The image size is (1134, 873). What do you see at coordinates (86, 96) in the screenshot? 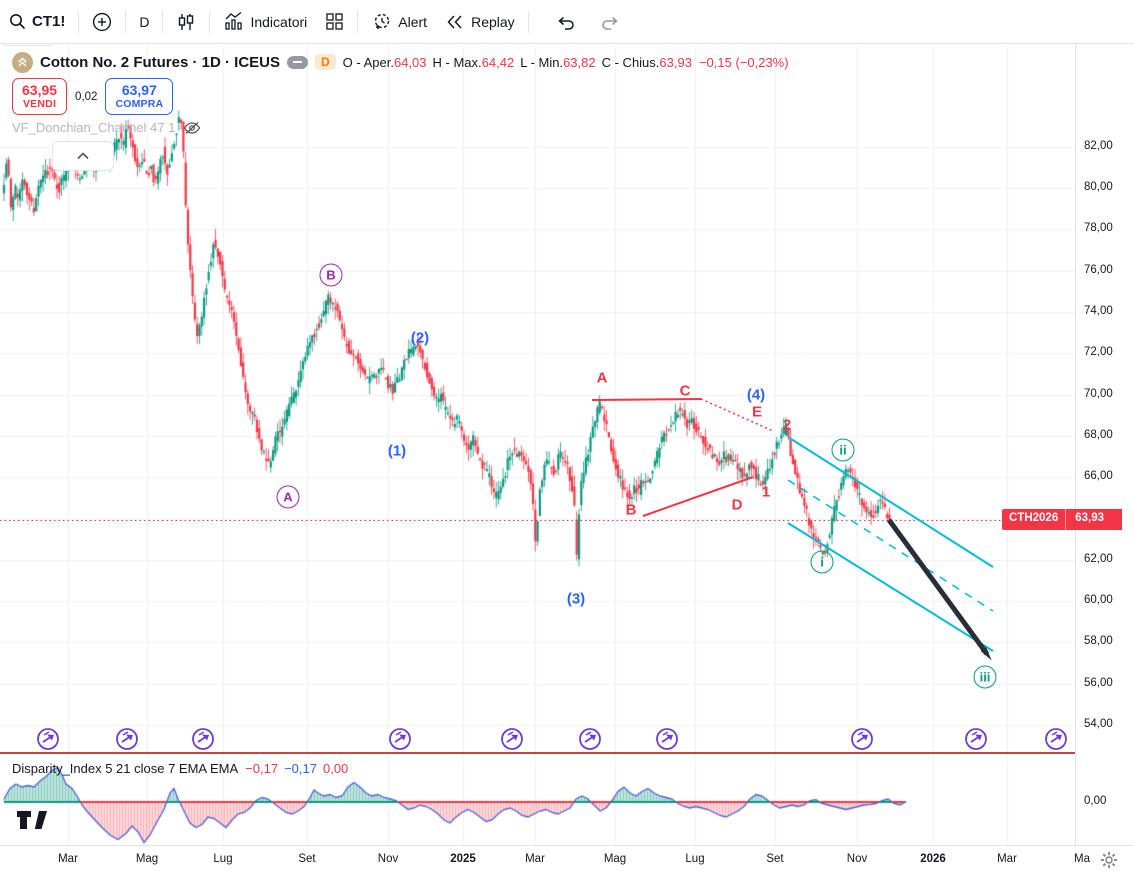
I see `spread-value: 0,02` at bounding box center [86, 96].